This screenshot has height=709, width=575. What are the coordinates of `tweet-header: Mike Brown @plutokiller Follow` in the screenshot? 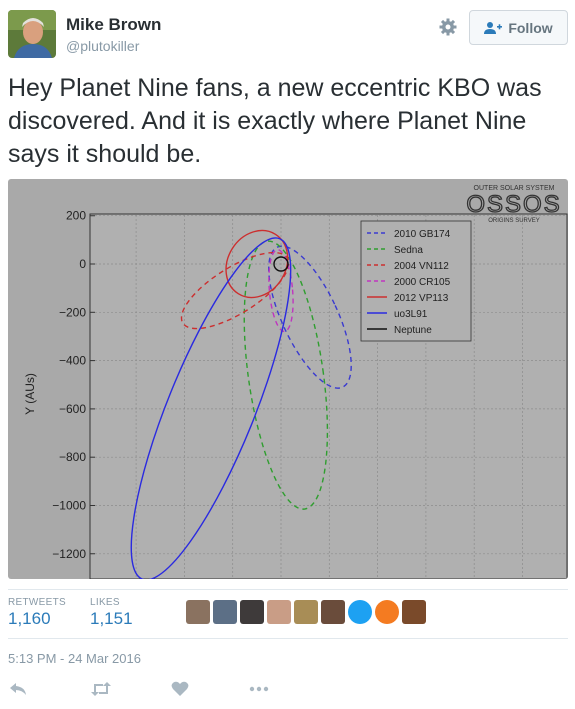 It's located at (288, 34).